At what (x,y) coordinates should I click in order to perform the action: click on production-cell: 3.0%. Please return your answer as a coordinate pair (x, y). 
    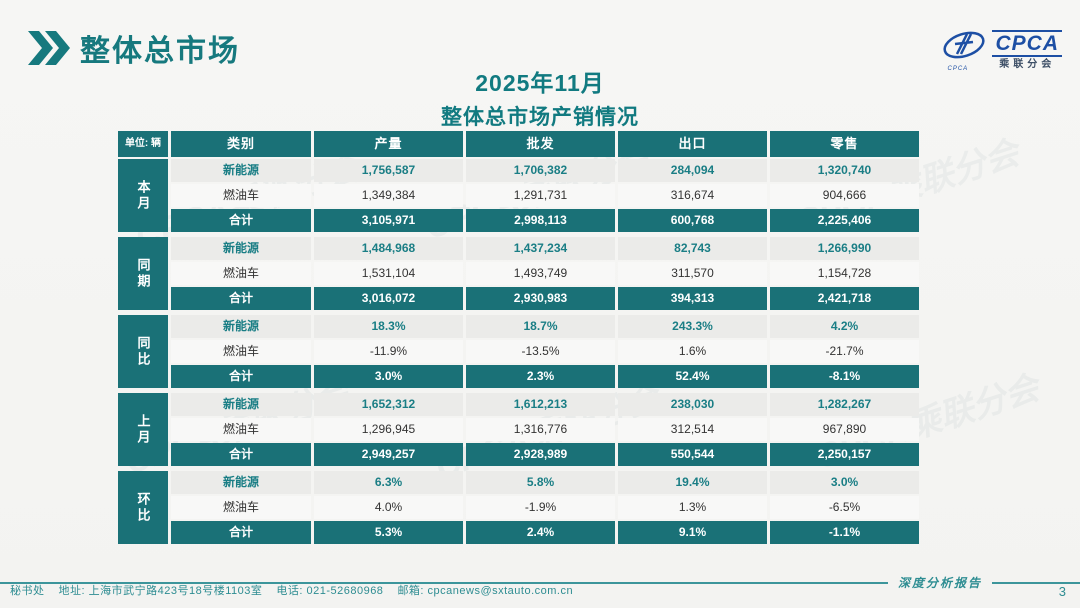
    Looking at the image, I should click on (388, 376).